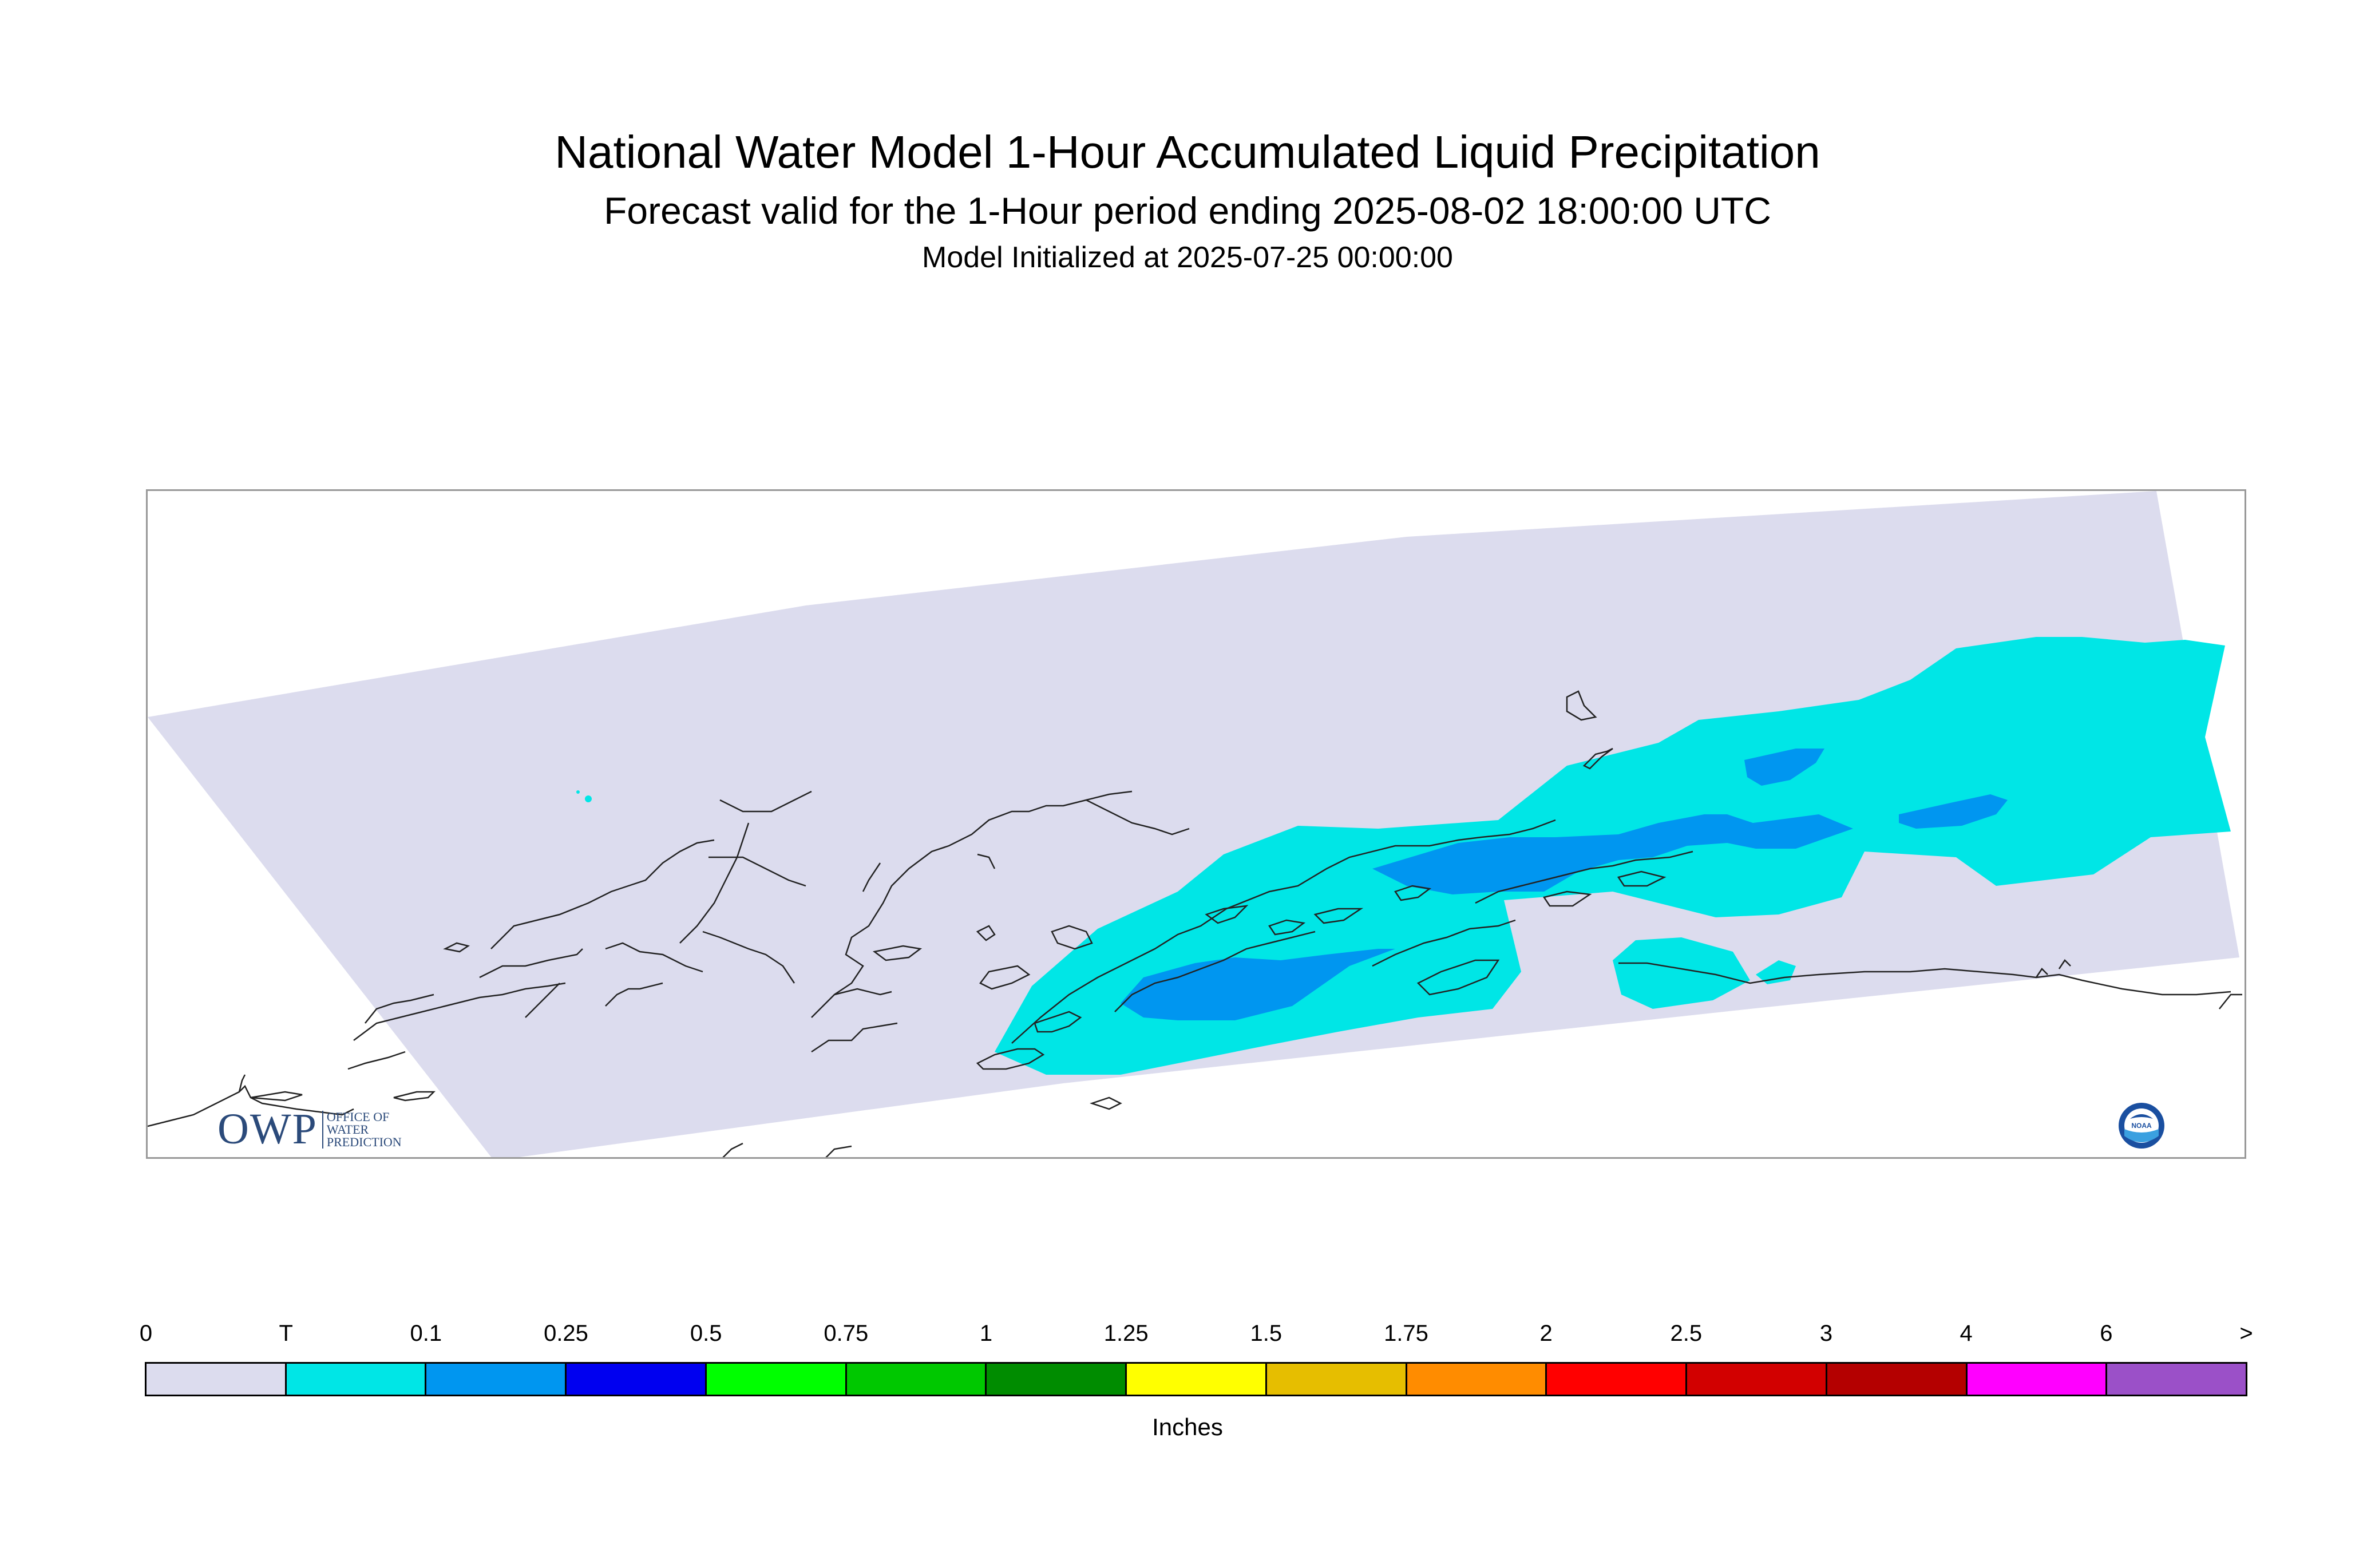 The image size is (2375, 1568). What do you see at coordinates (1826, 1333) in the screenshot?
I see `colorbar-tick-label: 3` at bounding box center [1826, 1333].